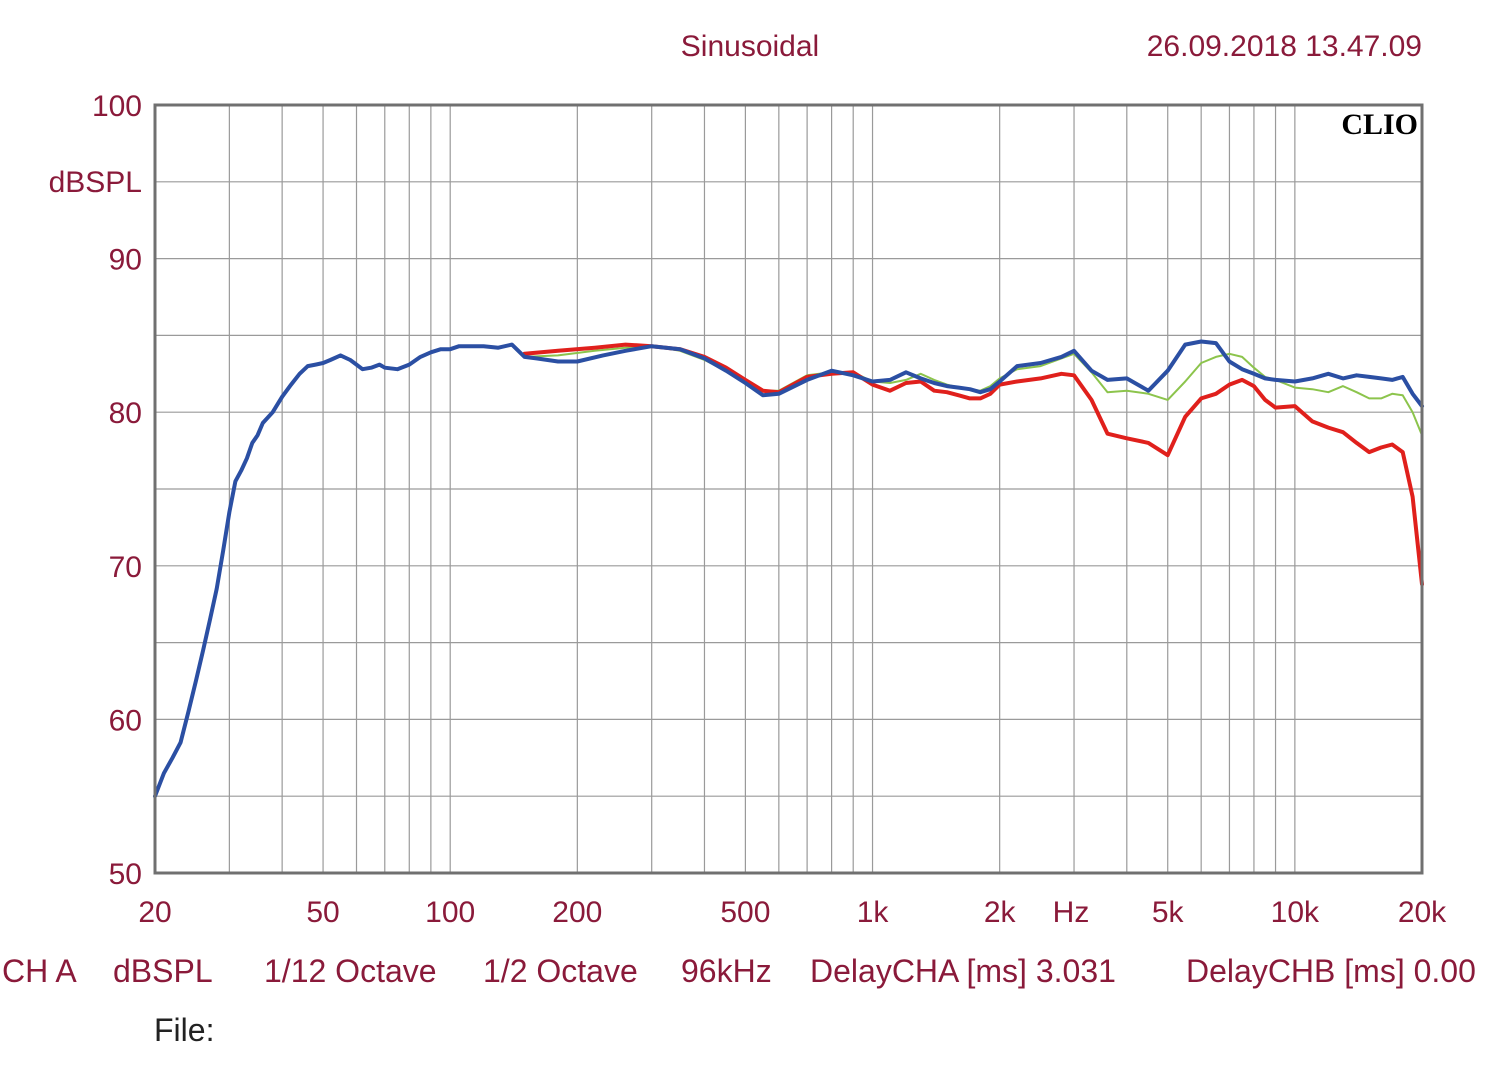 The height and width of the screenshot is (1074, 1500). Describe the element at coordinates (117, 106) in the screenshot. I see `y-tick-label: 100` at that location.